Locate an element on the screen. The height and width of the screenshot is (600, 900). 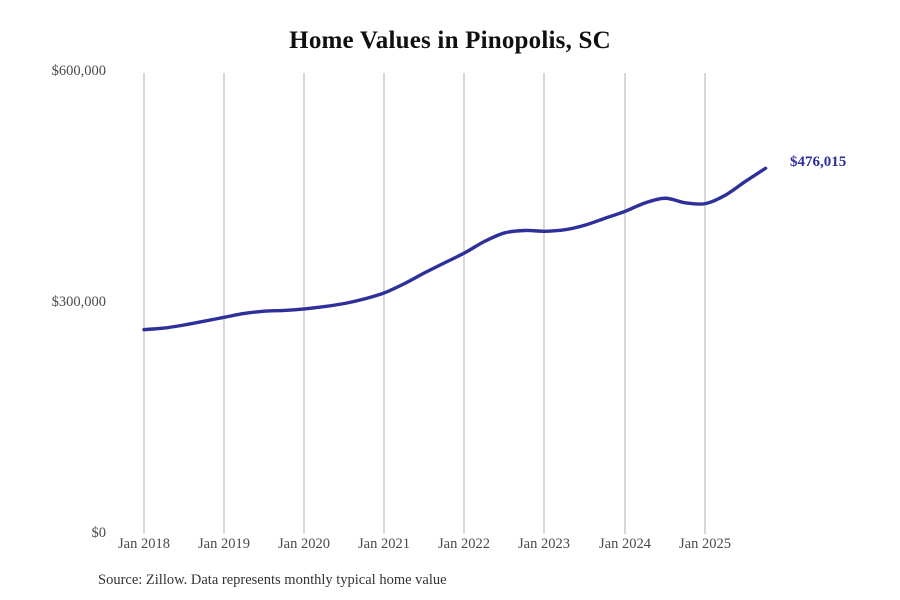
x-tick-label-jan-2024: Jan 2024 is located at coordinates (625, 544).